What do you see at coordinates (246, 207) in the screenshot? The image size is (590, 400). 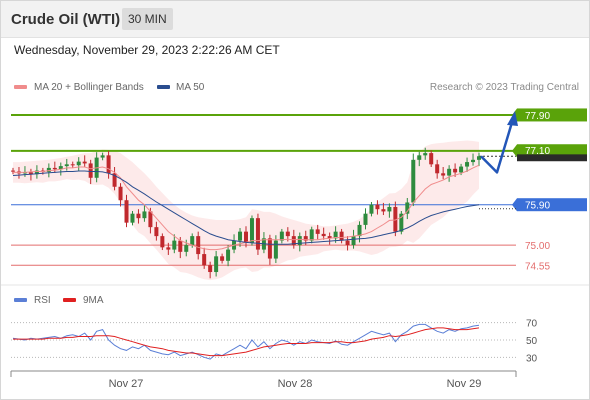 I see `ma50-line` at bounding box center [246, 207].